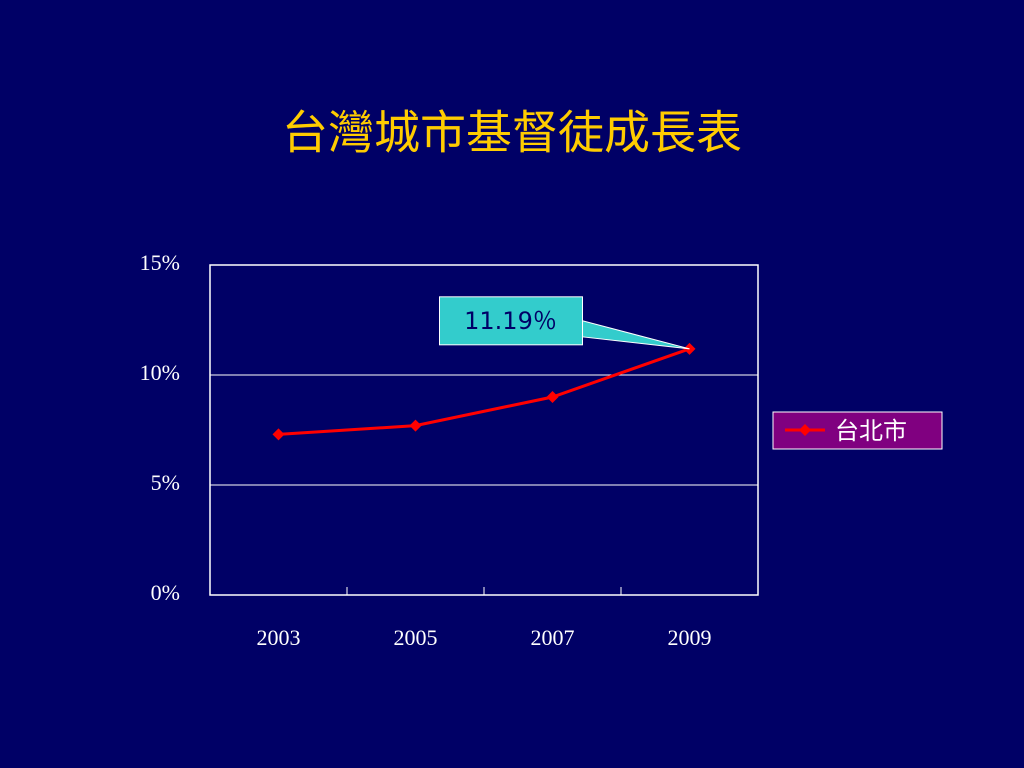 This screenshot has width=1024, height=768. Describe the element at coordinates (690, 637) in the screenshot. I see `x-tick-label: 2009` at that location.